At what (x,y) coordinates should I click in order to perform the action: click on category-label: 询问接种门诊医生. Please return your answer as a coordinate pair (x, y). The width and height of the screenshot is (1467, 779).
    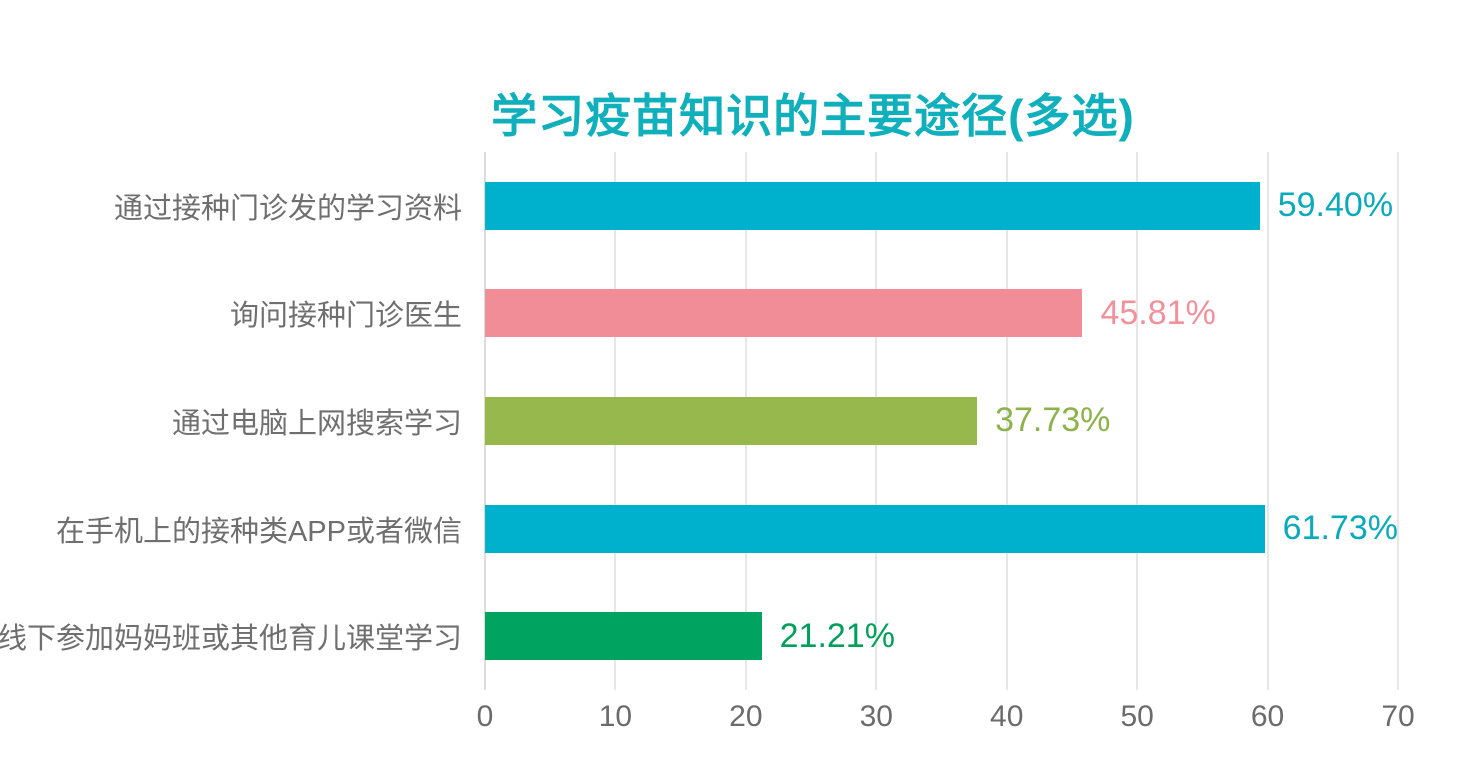
    Looking at the image, I should click on (345, 316).